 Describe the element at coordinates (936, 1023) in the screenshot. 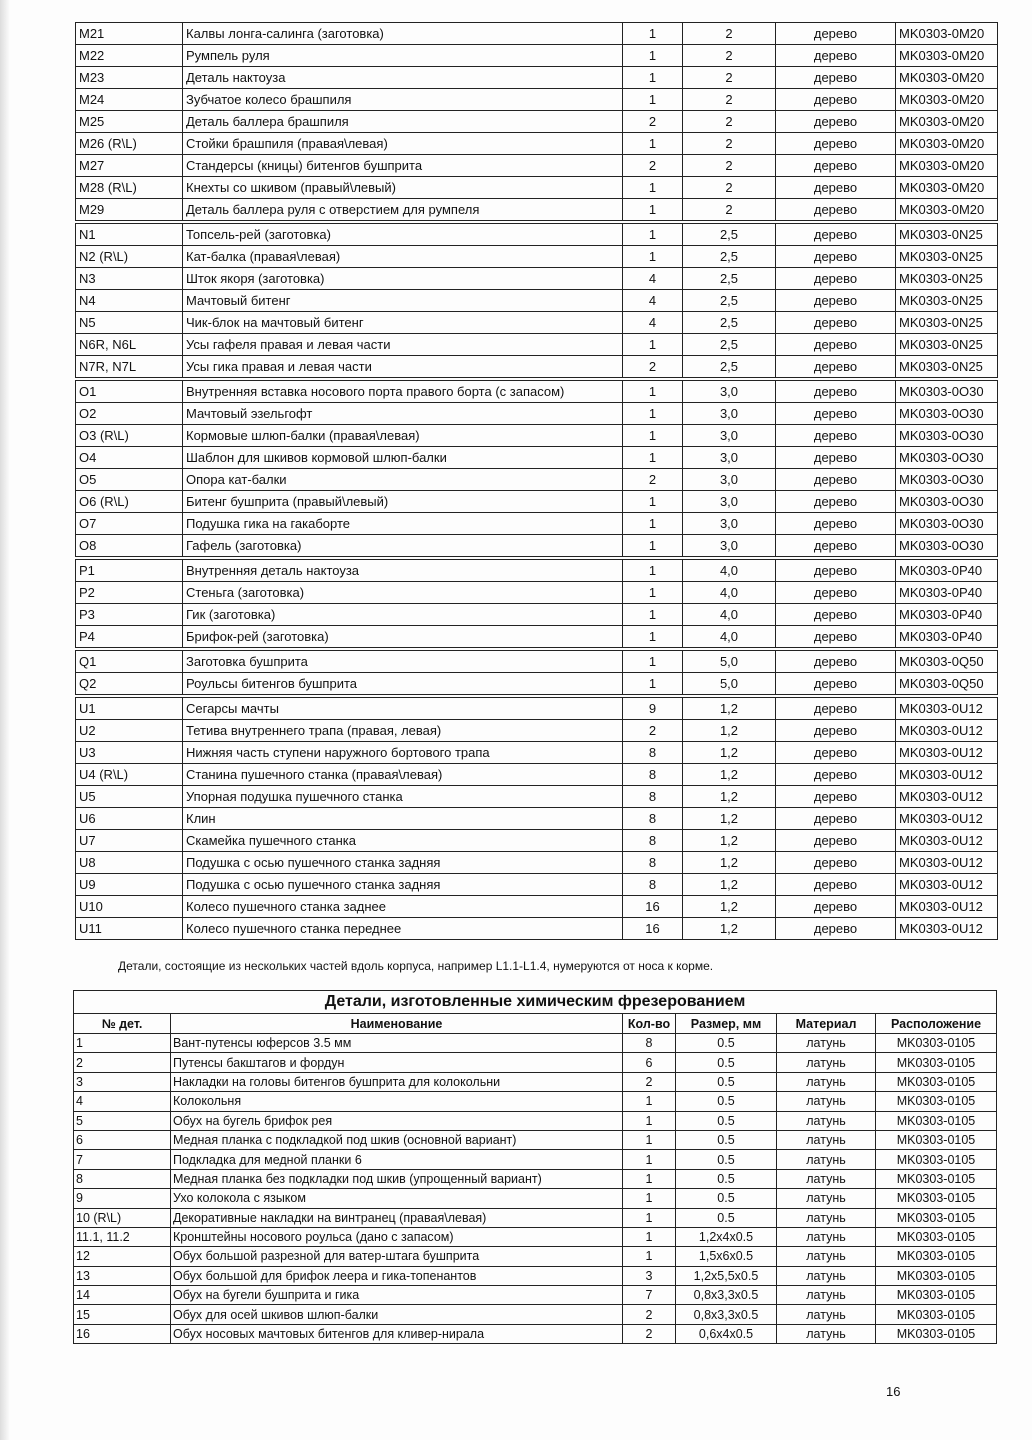

I see `location-header: Расположение` at that location.